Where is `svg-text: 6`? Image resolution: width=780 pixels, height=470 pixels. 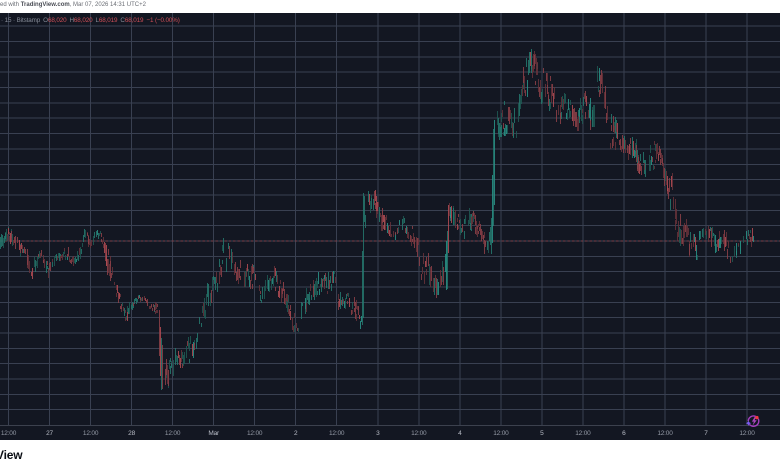
svg-text: 6 is located at coordinates (624, 433).